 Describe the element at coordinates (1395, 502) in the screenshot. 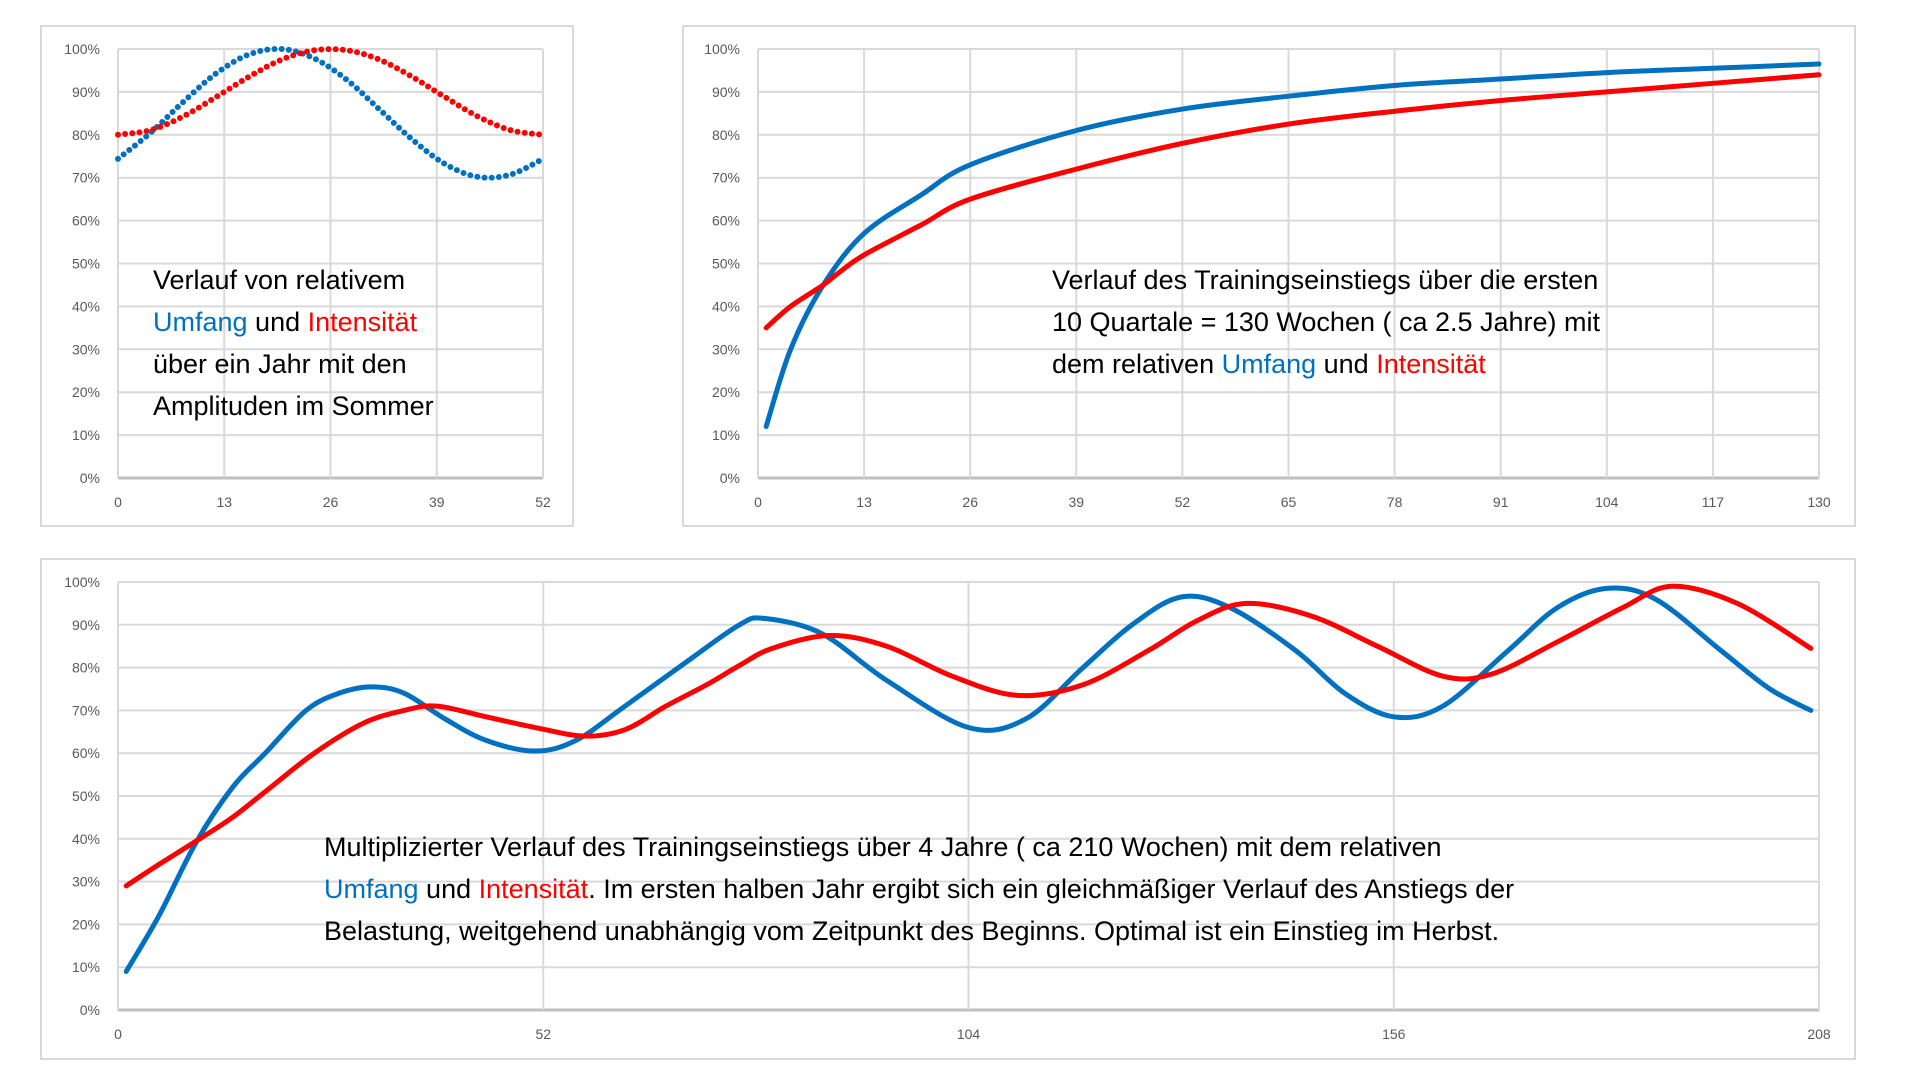

I see `x-tick-label: 78` at that location.